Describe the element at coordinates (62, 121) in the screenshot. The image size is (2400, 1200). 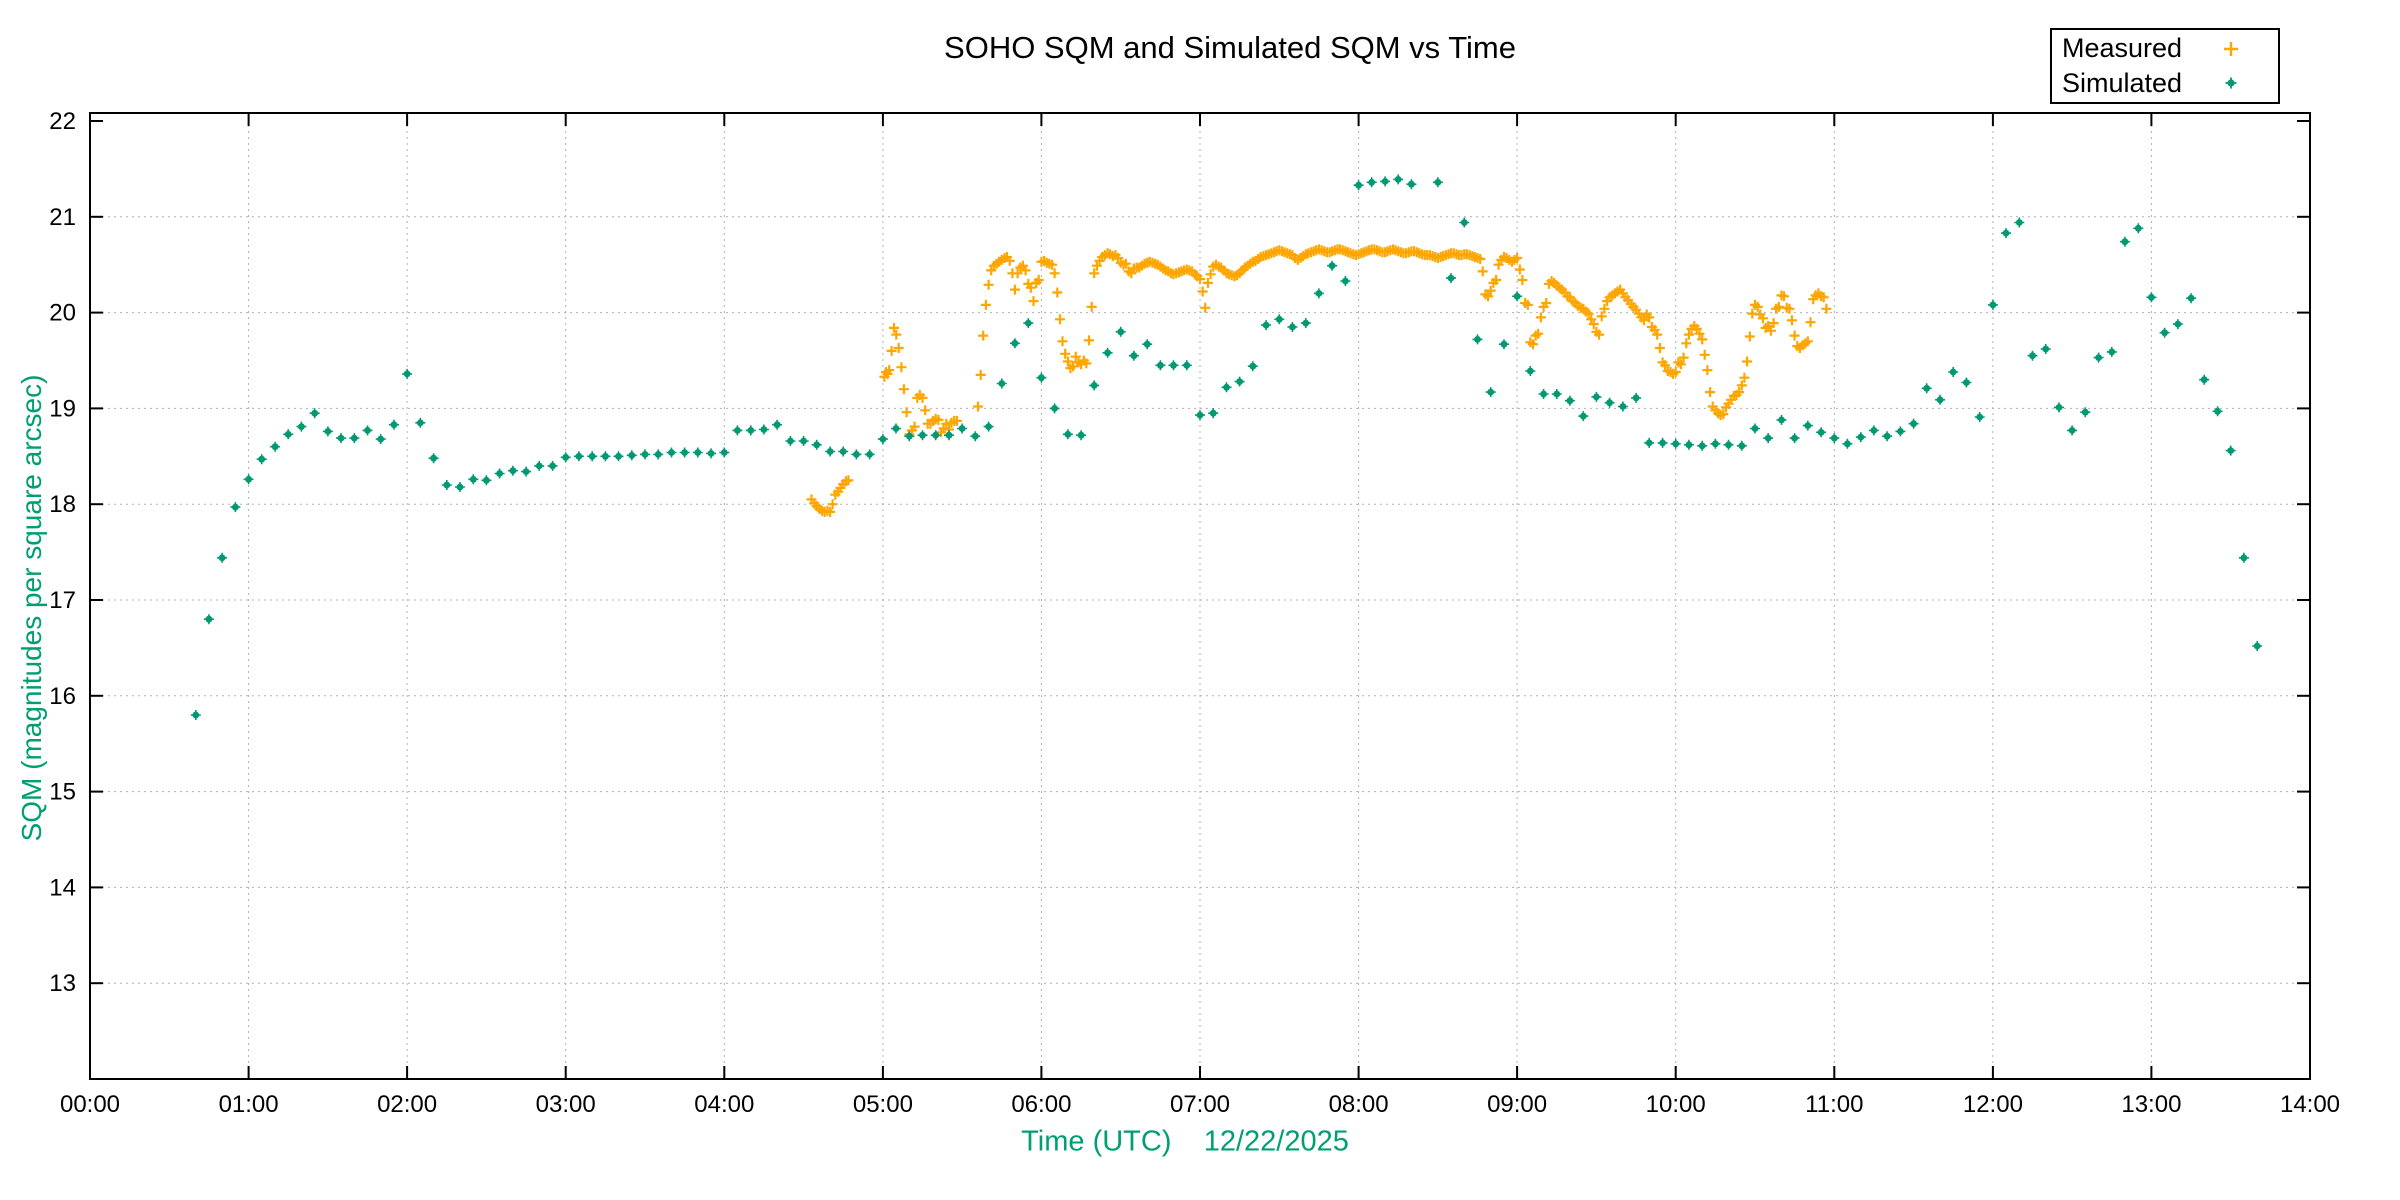
I see `y-tick-label: 22` at that location.